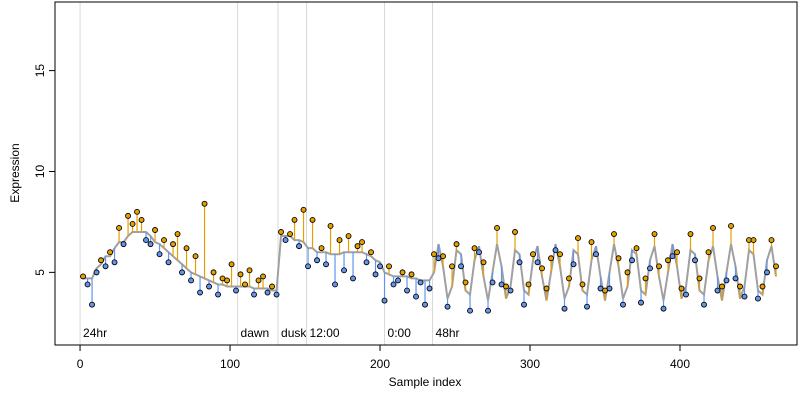 The width and height of the screenshot is (800, 400). What do you see at coordinates (15, 172) in the screenshot?
I see `y-axis-label: Expression` at bounding box center [15, 172].